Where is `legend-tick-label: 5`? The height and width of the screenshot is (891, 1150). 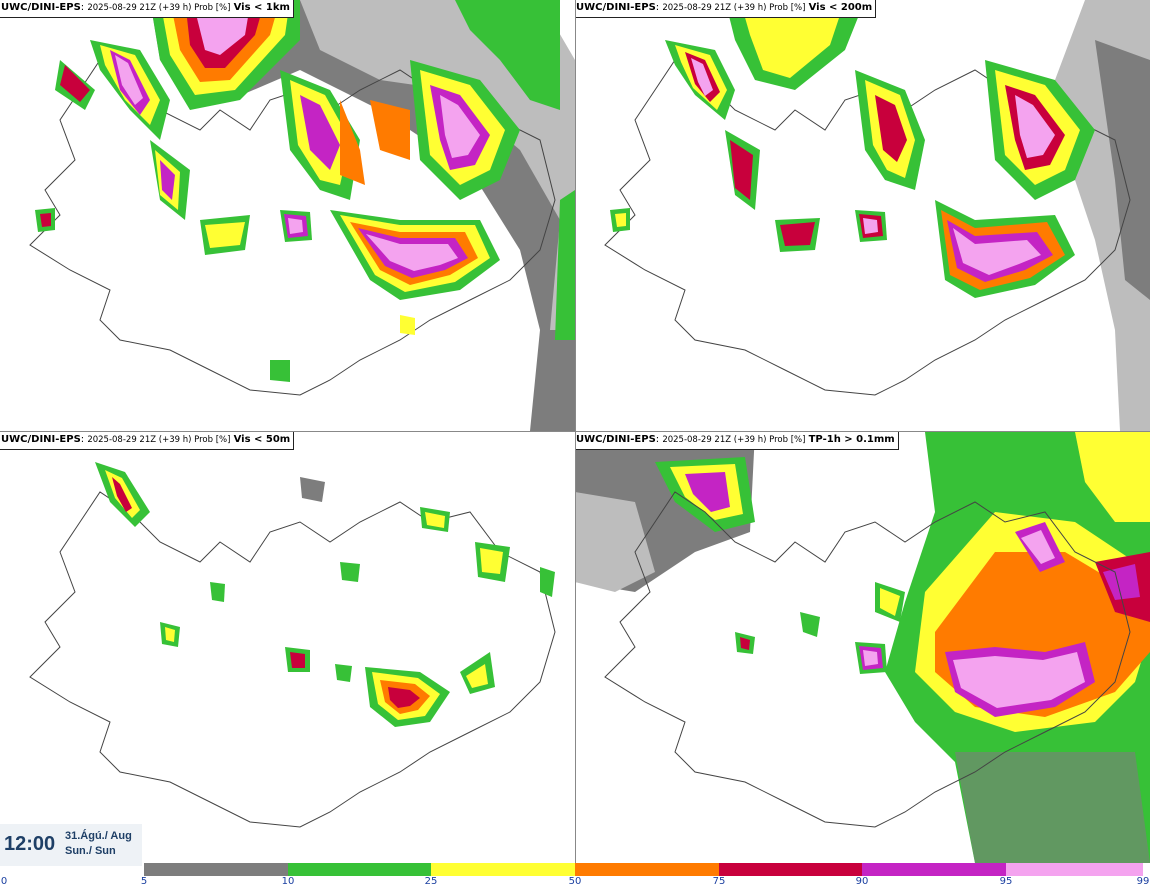
legend-tick-label: 5 is located at coordinates (144, 881).